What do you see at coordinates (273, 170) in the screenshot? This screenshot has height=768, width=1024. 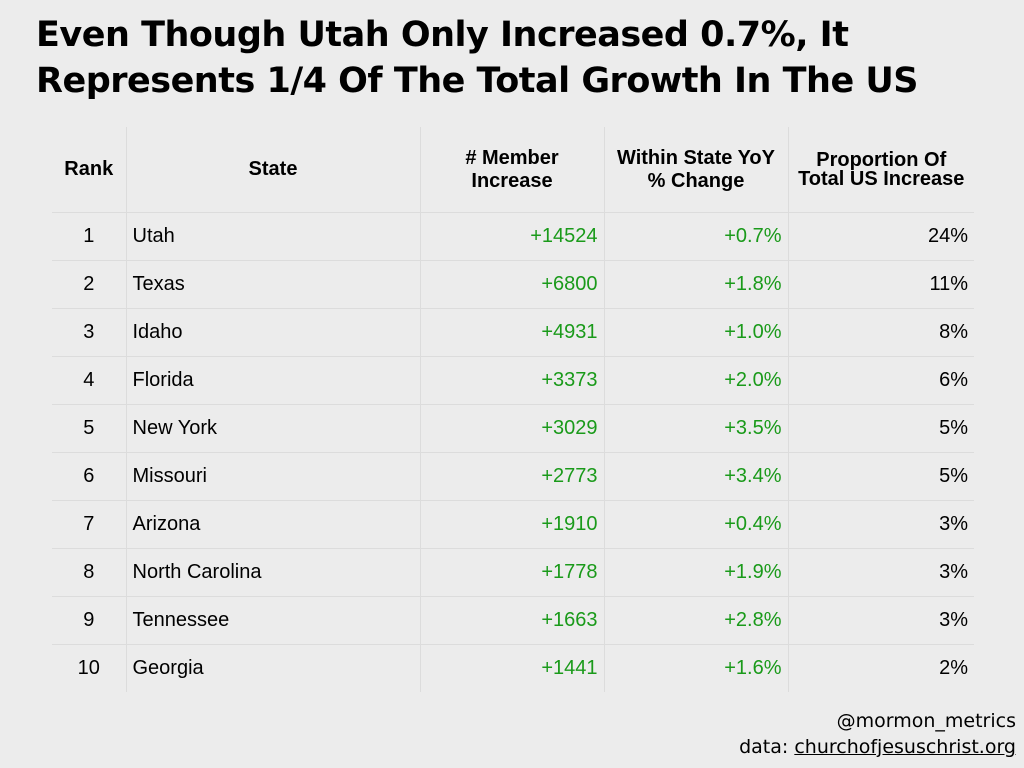 I see `column-header-state: State` at bounding box center [273, 170].